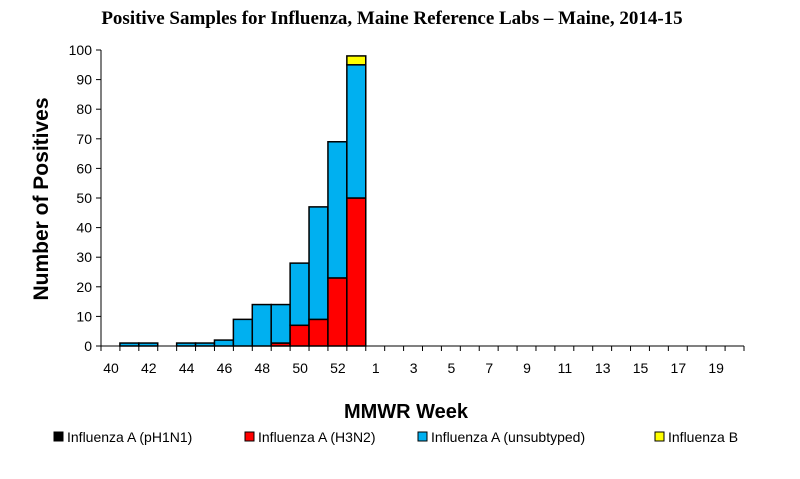  What do you see at coordinates (111, 368) in the screenshot?
I see `x-tick-label: 40` at bounding box center [111, 368].